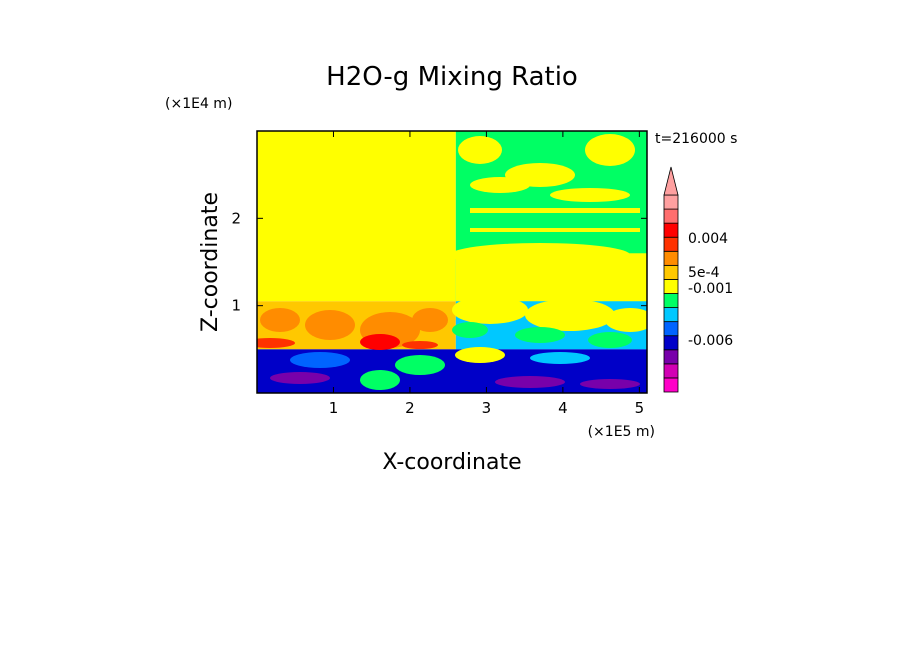  What do you see at coordinates (210, 262) in the screenshot?
I see `y-axis-label: Z-coordinate` at bounding box center [210, 262].